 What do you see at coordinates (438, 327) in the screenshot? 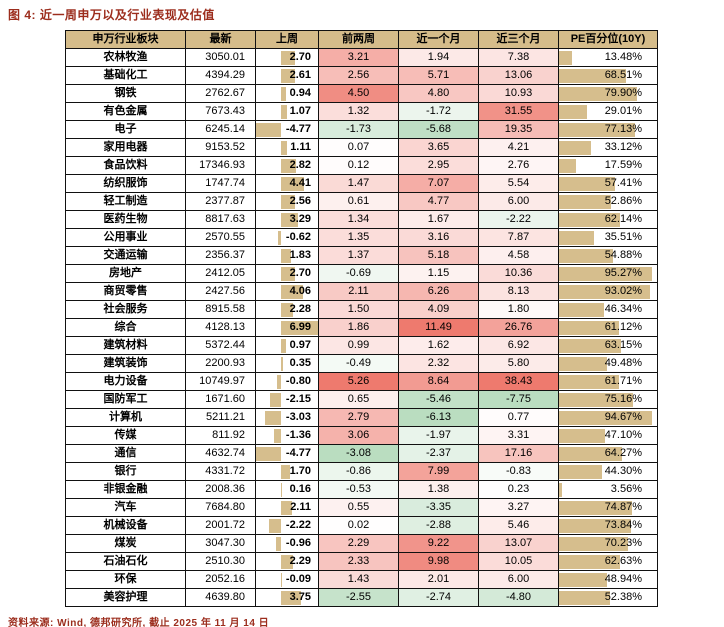
I see `one-month-cell: 11.49` at bounding box center [438, 327].